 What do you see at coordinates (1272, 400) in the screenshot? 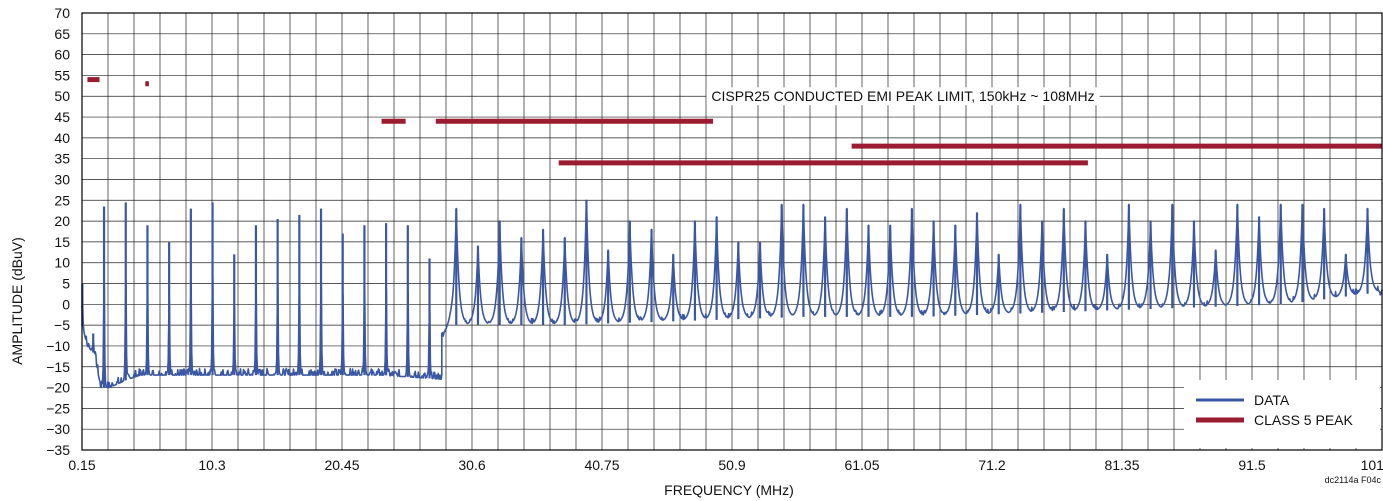
I see `legend-label-data: DATA` at bounding box center [1272, 400].